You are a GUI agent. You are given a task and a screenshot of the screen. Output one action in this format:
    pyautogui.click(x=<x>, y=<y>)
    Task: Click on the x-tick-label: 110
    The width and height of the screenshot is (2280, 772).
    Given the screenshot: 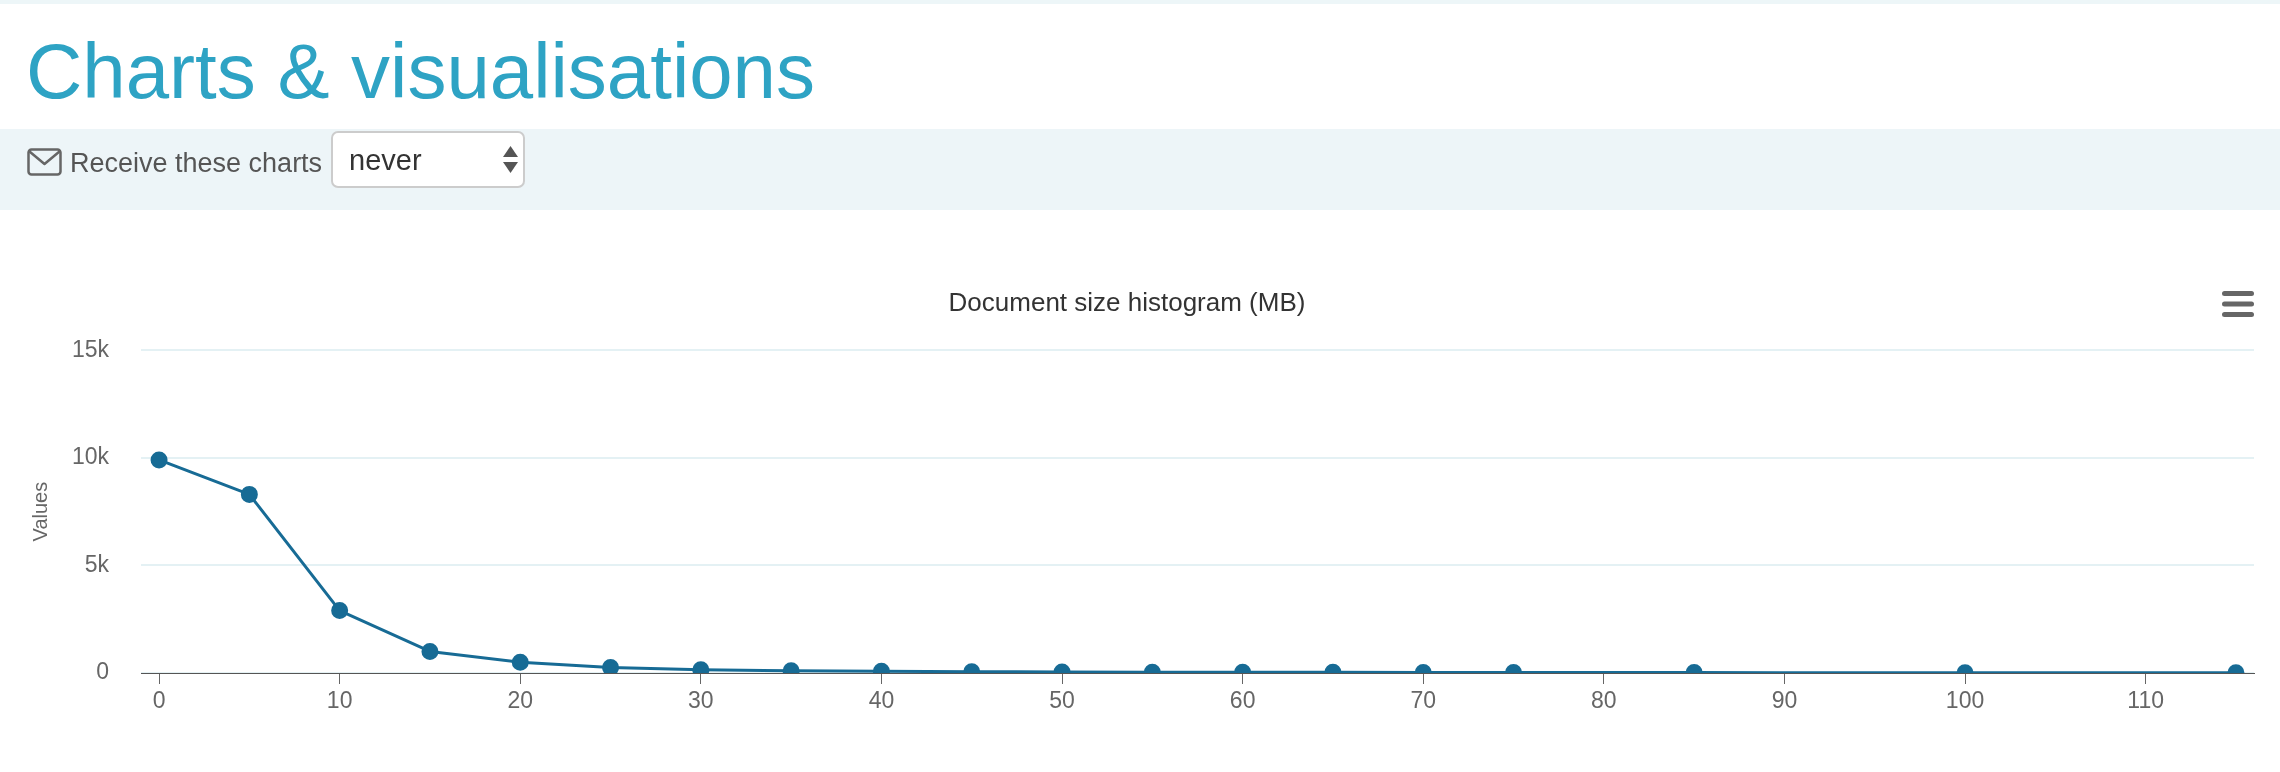 What is the action you would take?
    pyautogui.click(x=2145, y=700)
    